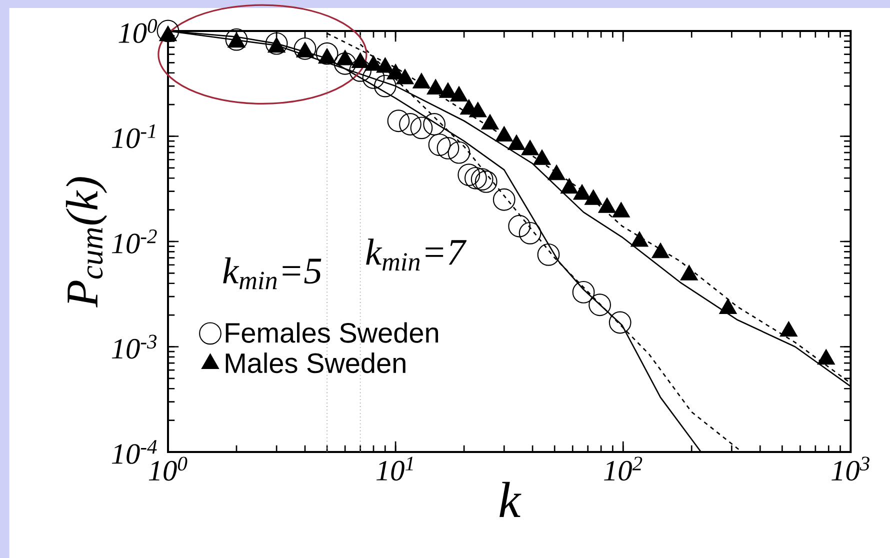 The width and height of the screenshot is (890, 558). What do you see at coordinates (623, 468) in the screenshot?
I see `x-tick-label: 10$^{2}$` at bounding box center [623, 468].